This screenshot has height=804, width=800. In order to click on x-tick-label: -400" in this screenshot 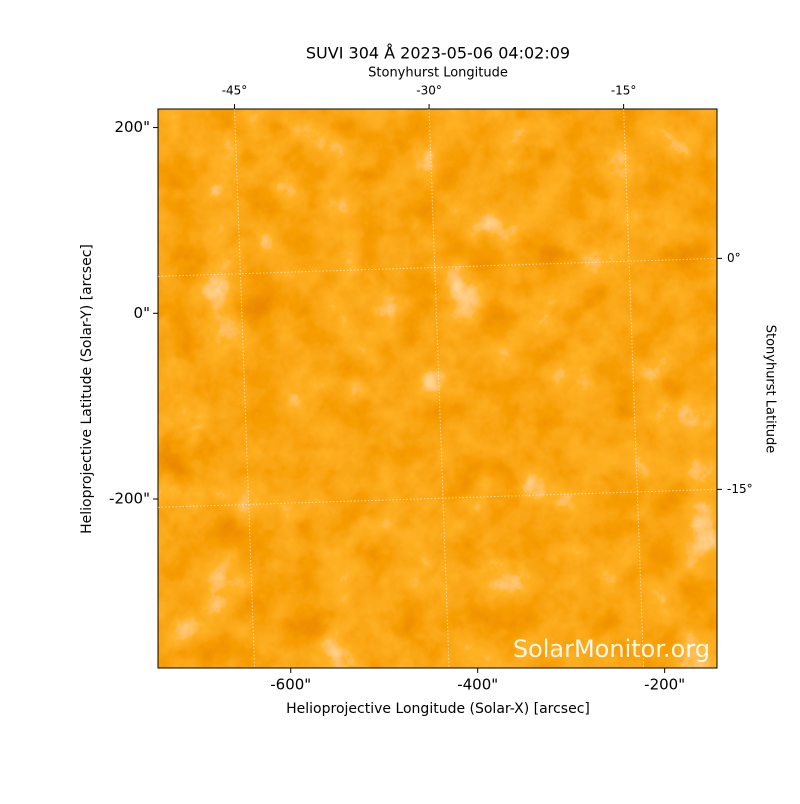, I will do `click(477, 685)`.